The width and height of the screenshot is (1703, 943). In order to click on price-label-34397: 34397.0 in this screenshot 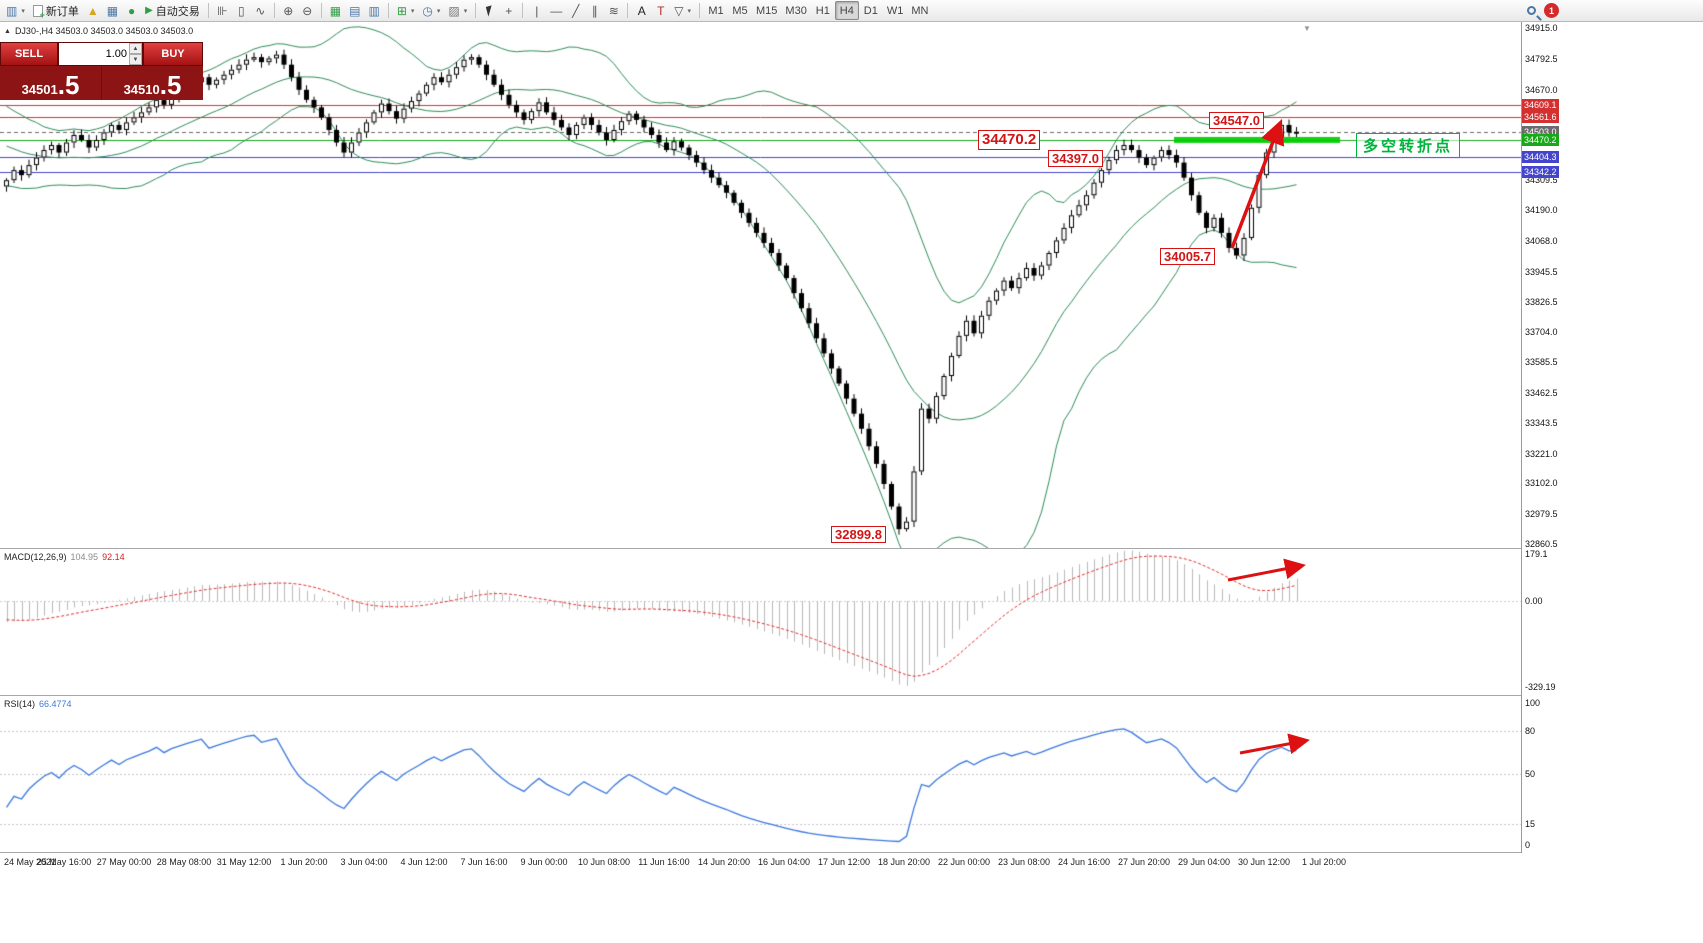, I will do `click(1075, 158)`.